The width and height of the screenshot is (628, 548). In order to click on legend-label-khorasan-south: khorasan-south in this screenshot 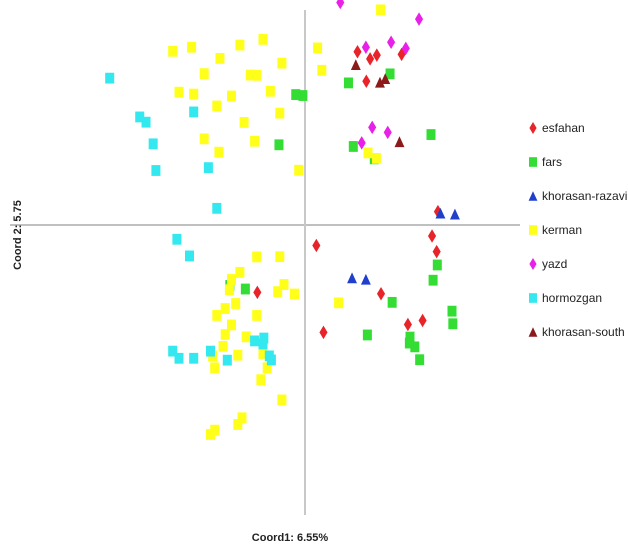, I will do `click(583, 332)`.